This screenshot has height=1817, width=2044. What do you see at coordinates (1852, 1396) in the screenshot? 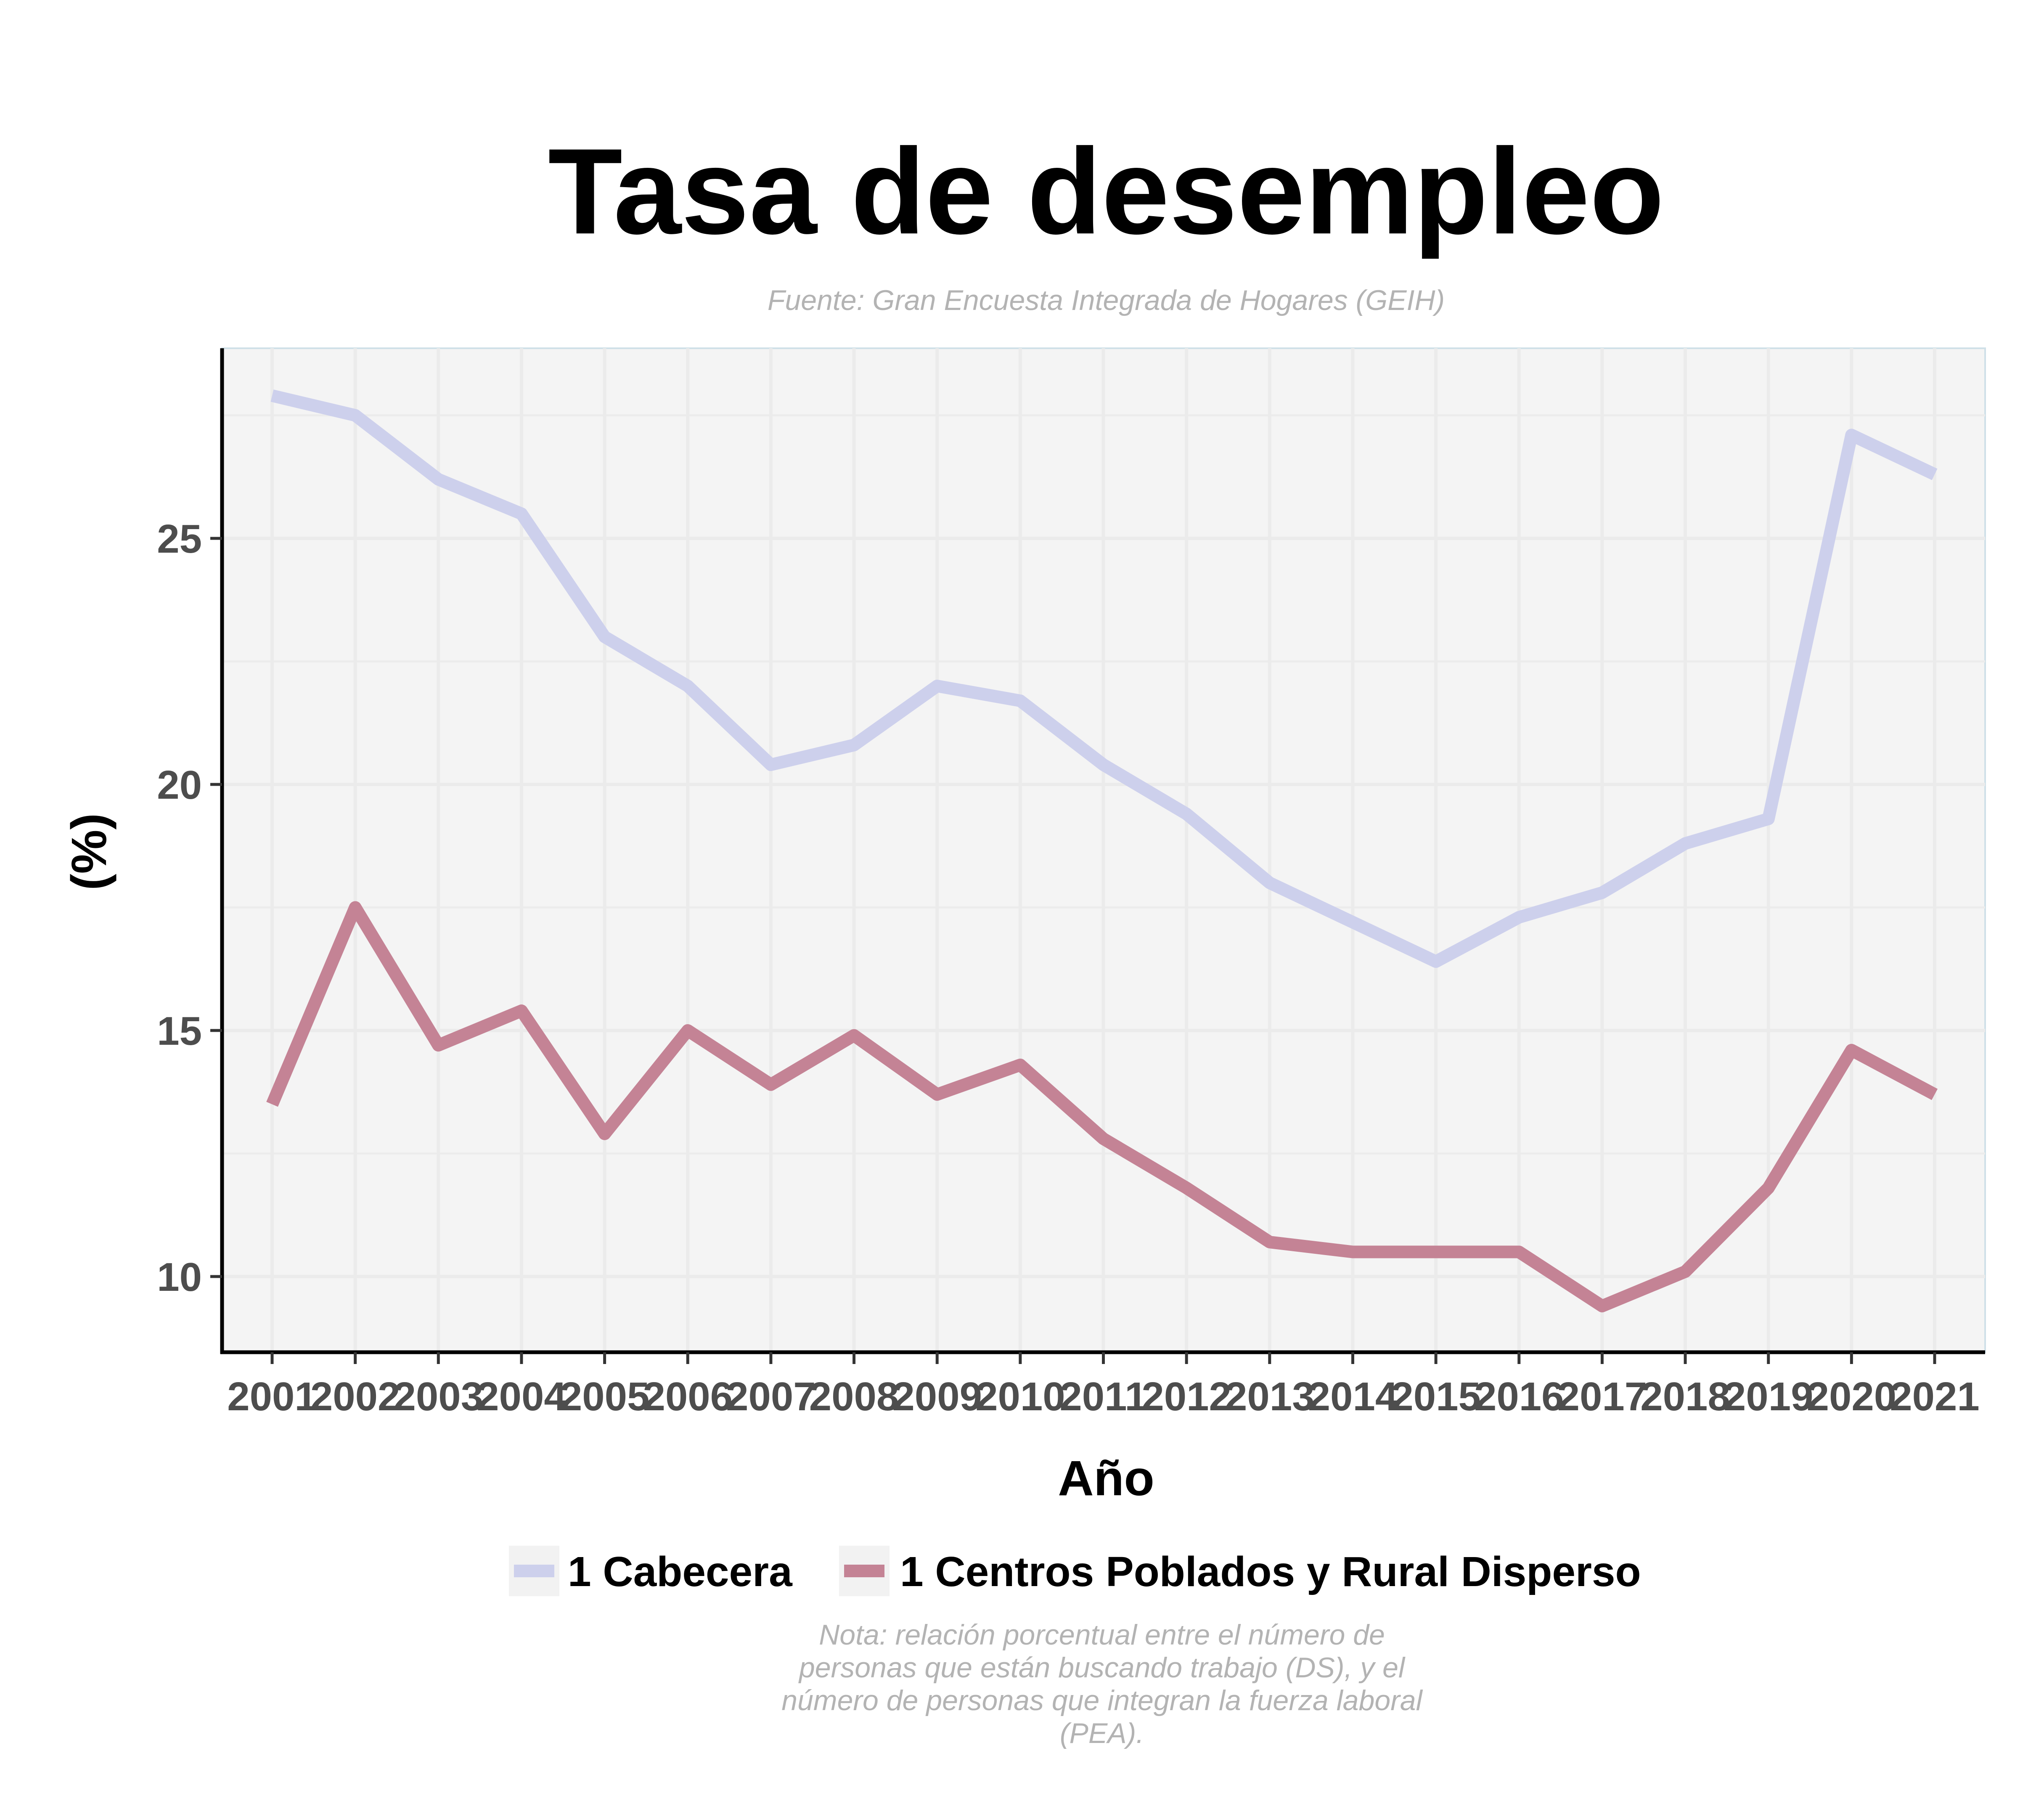
I see `x-tick-label: 2020` at bounding box center [1852, 1396].